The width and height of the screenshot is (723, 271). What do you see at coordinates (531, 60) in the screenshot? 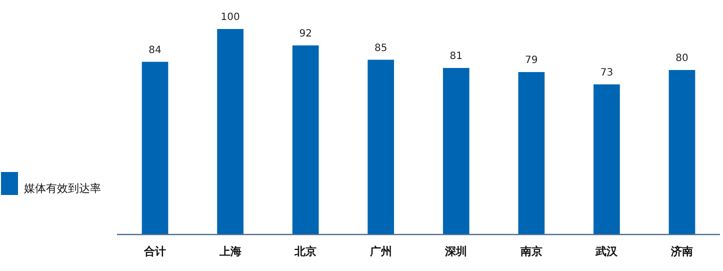
I see `data-label: 79` at bounding box center [531, 60].